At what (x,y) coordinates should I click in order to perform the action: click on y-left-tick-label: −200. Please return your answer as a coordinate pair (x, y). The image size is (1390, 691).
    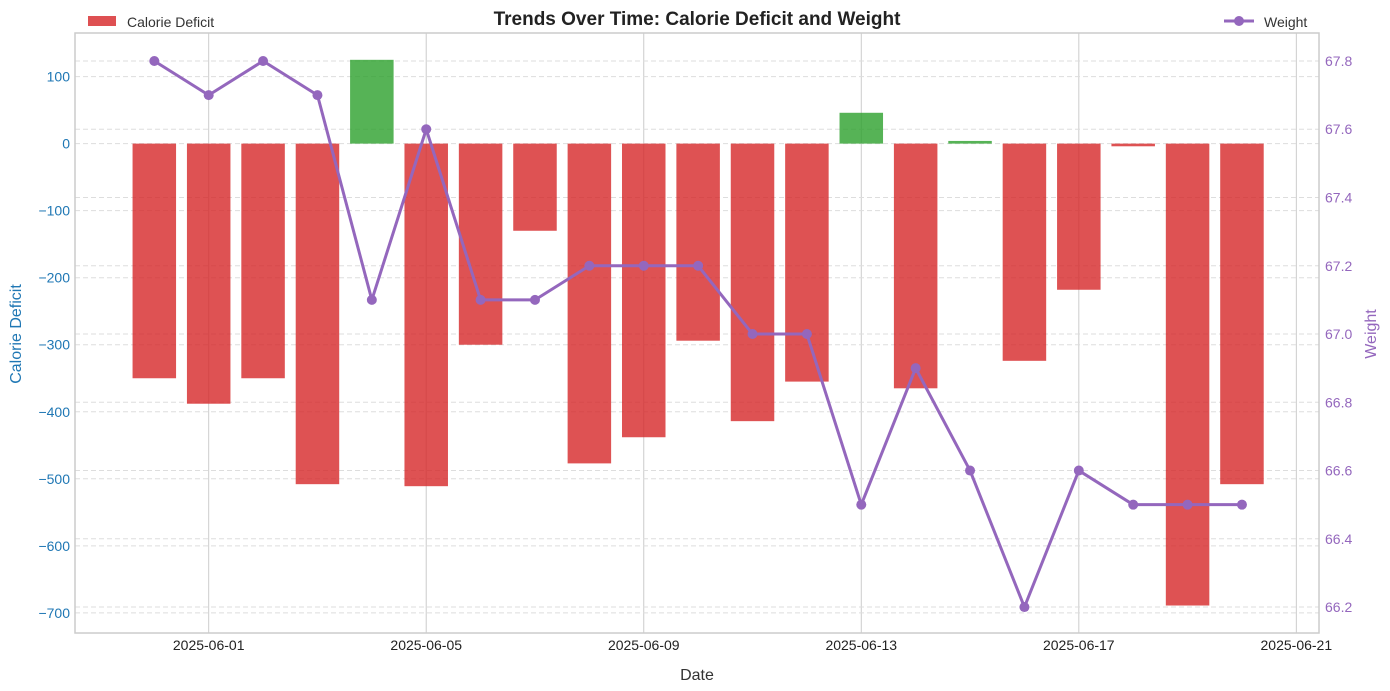
    Looking at the image, I should click on (54, 278).